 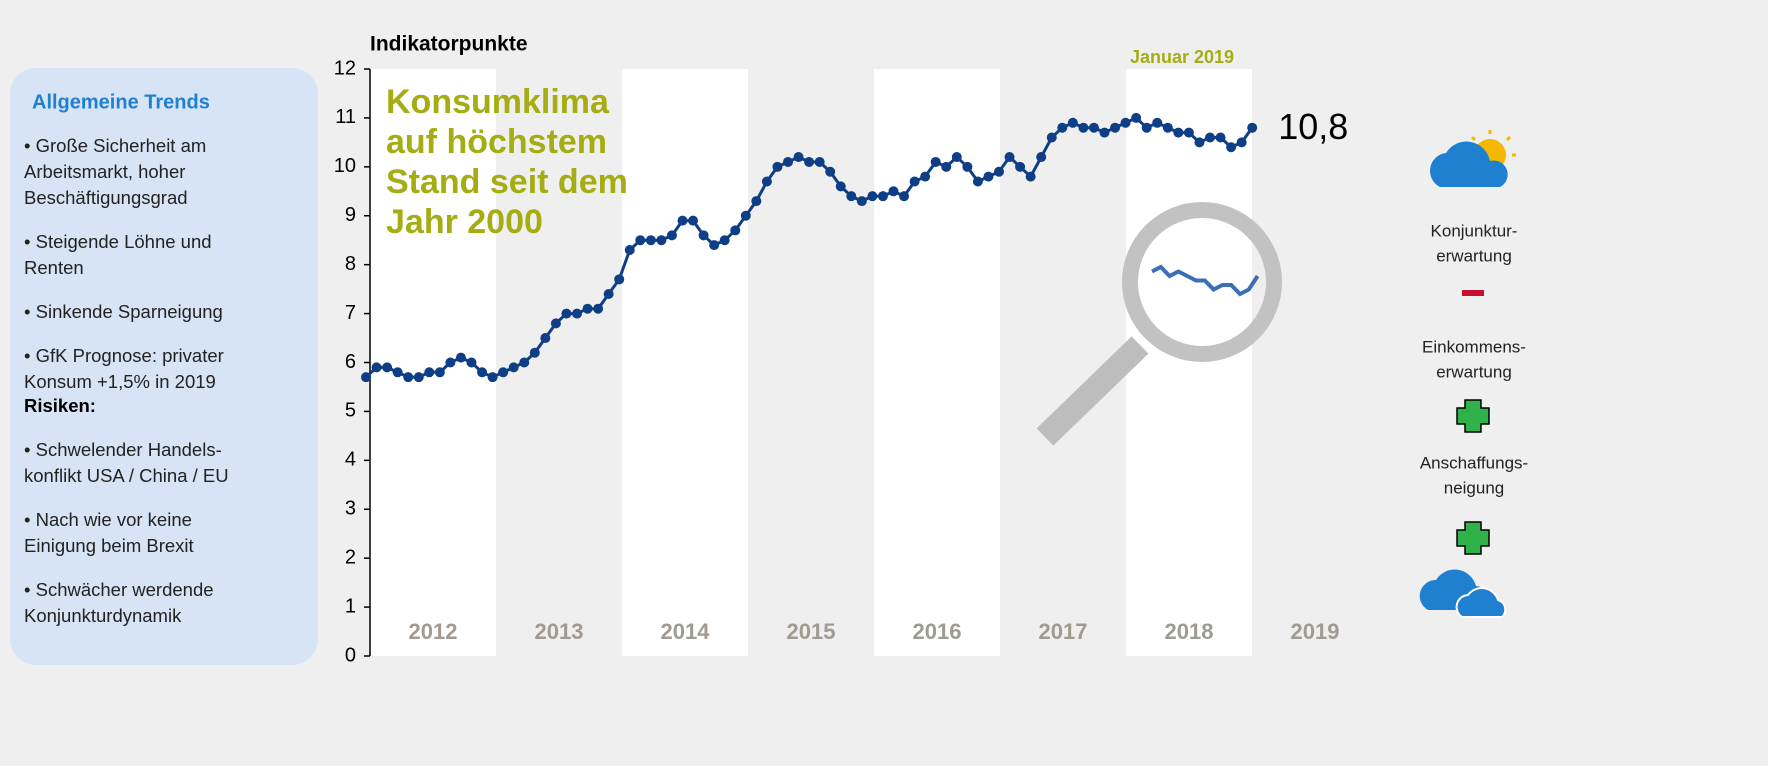 What do you see at coordinates (686, 631) in the screenshot?
I see `year-label: 2014` at bounding box center [686, 631].